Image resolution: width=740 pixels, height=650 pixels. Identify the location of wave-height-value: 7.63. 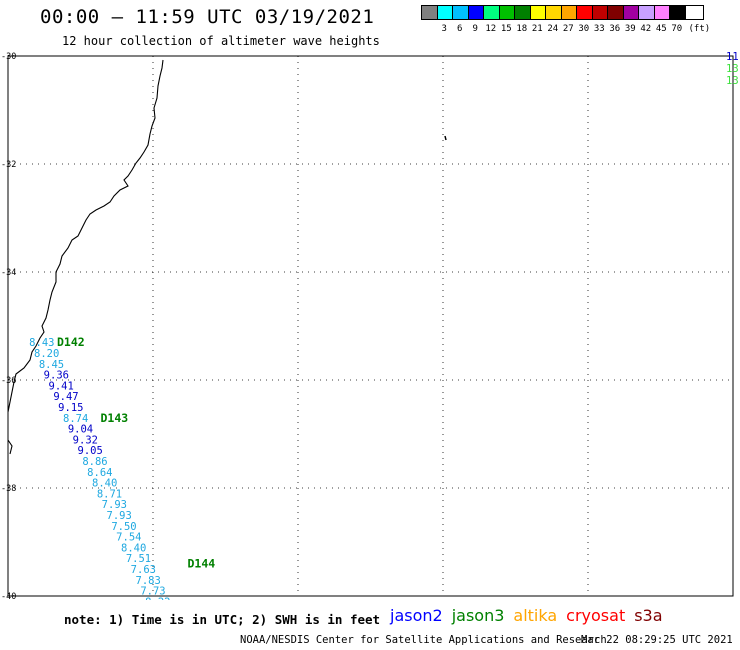
(143, 570).